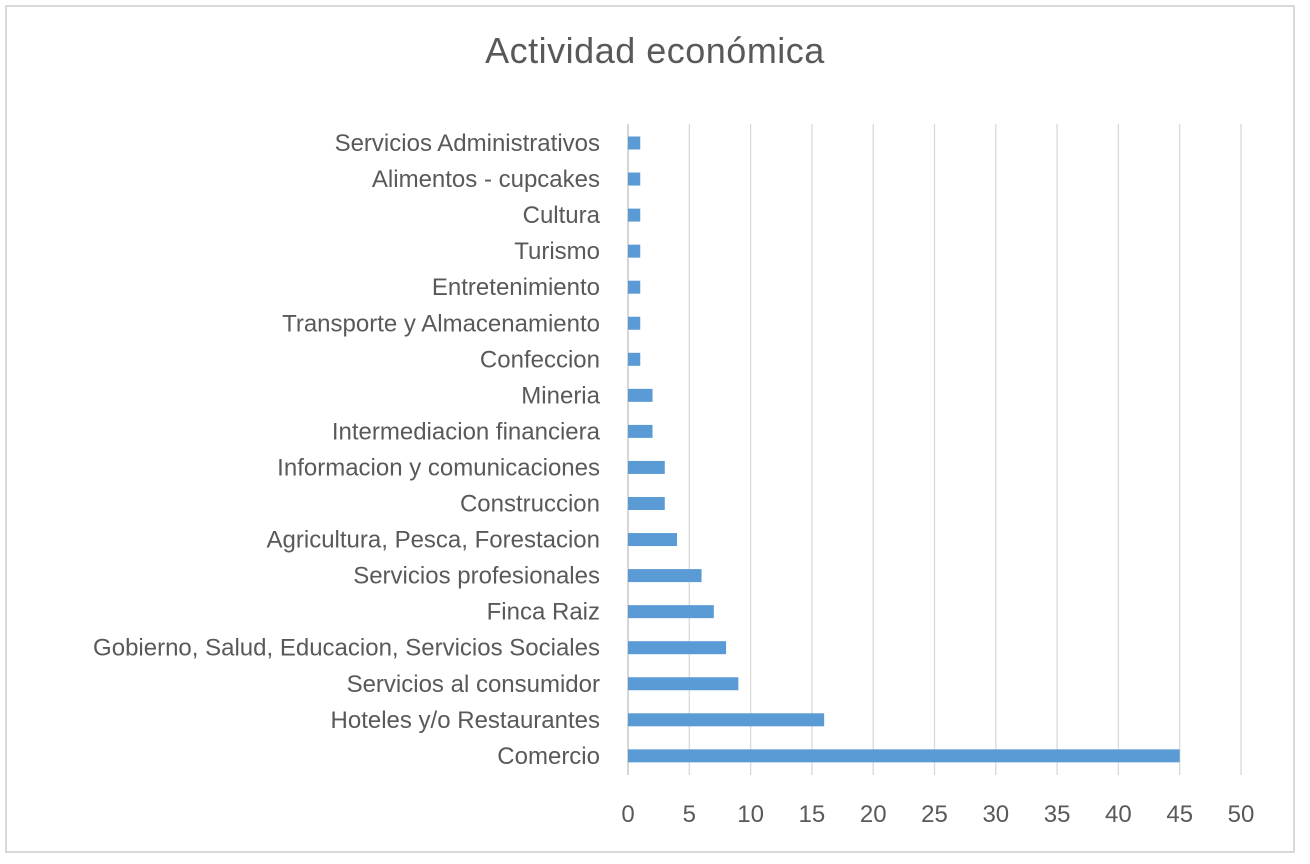 The width and height of the screenshot is (1310, 864). I want to click on x-tick-label: 45, so click(1179, 814).